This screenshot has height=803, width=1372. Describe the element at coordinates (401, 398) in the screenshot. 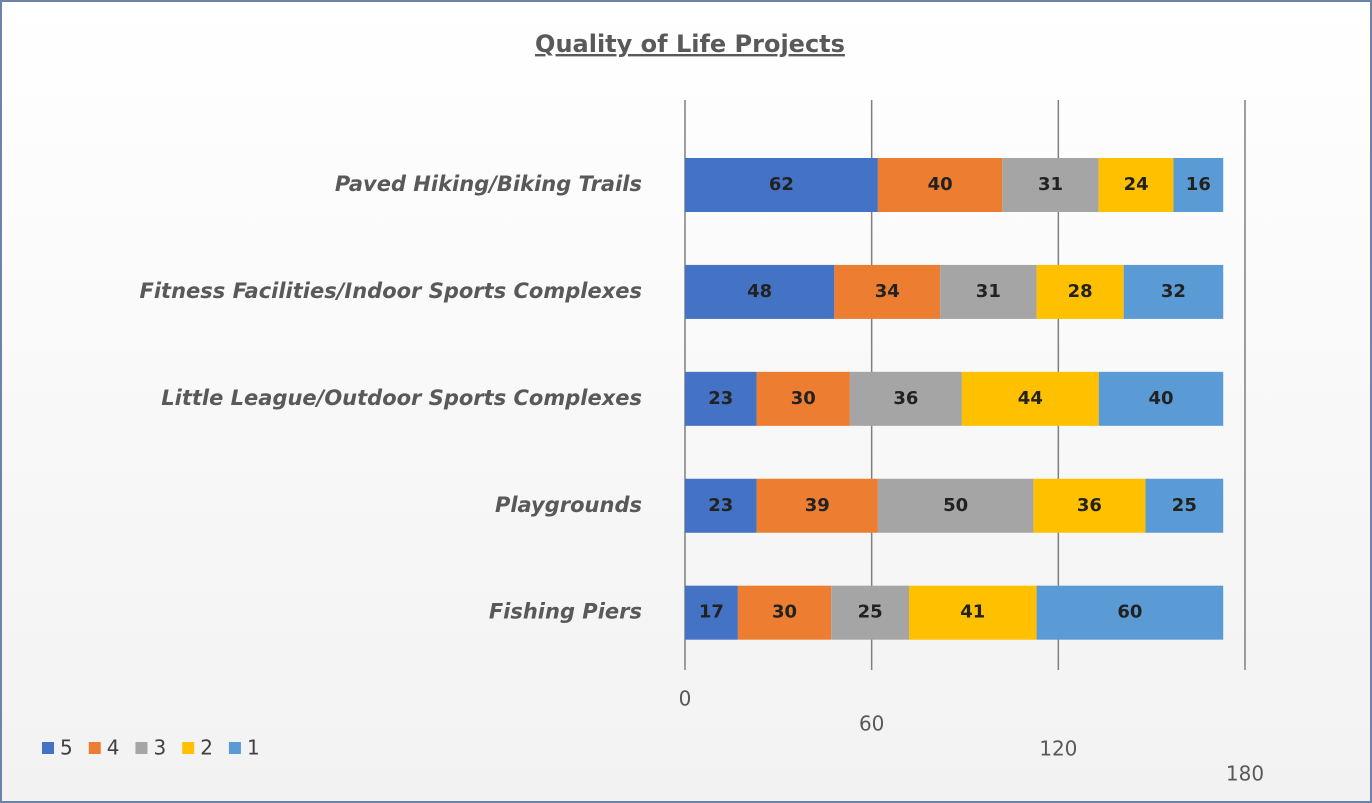

I see `category-label: Little League/Outdoor Sports Complexes` at that location.